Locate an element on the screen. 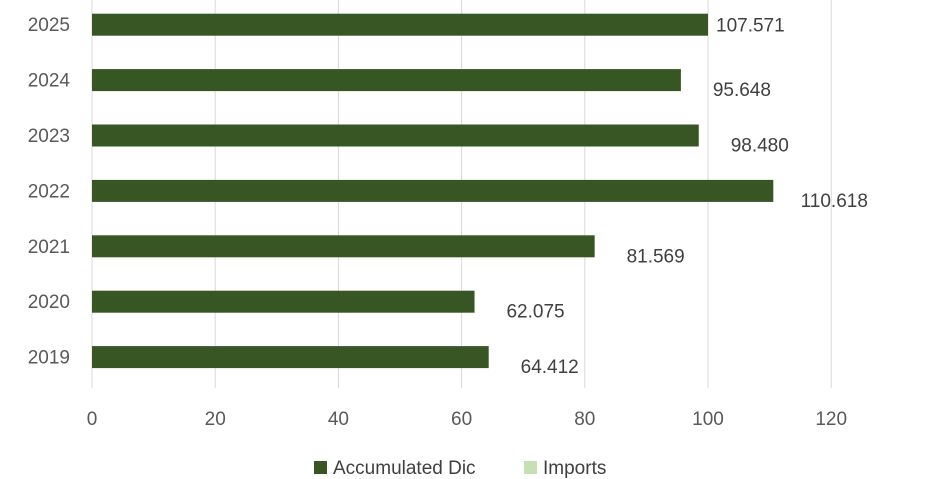 The height and width of the screenshot is (479, 940). x-tick-label: 20 is located at coordinates (215, 419).